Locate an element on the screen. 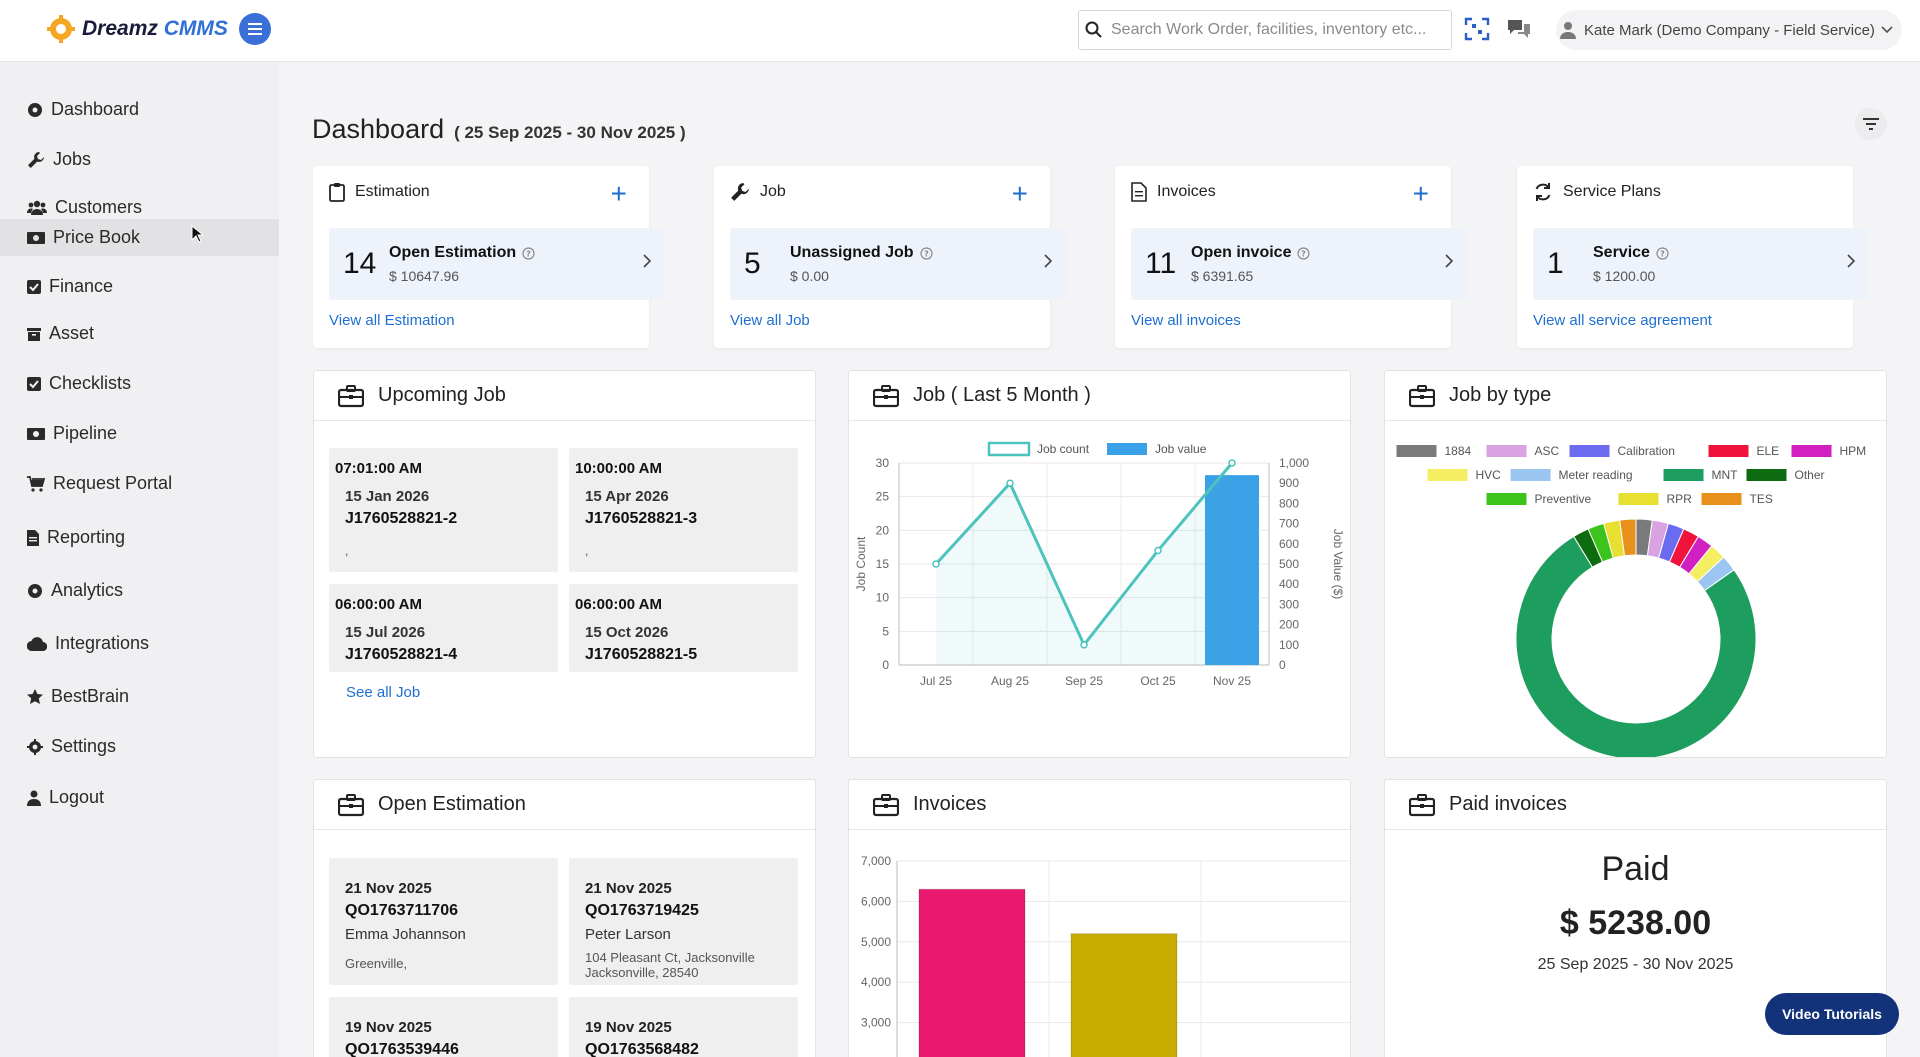 This screenshot has width=1920, height=1057. stat-summary: 11 Open invoice ? $ 6391.65 is located at coordinates (1299, 264).